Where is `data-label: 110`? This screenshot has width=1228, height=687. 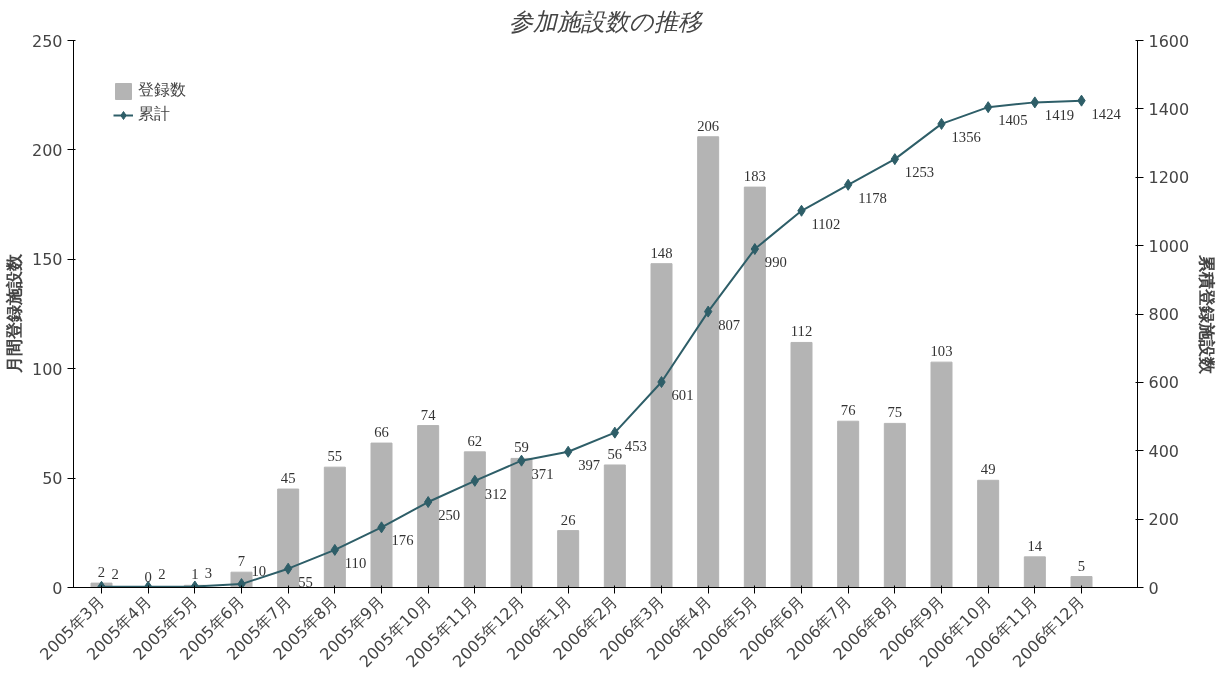
data-label: 110 is located at coordinates (355, 562).